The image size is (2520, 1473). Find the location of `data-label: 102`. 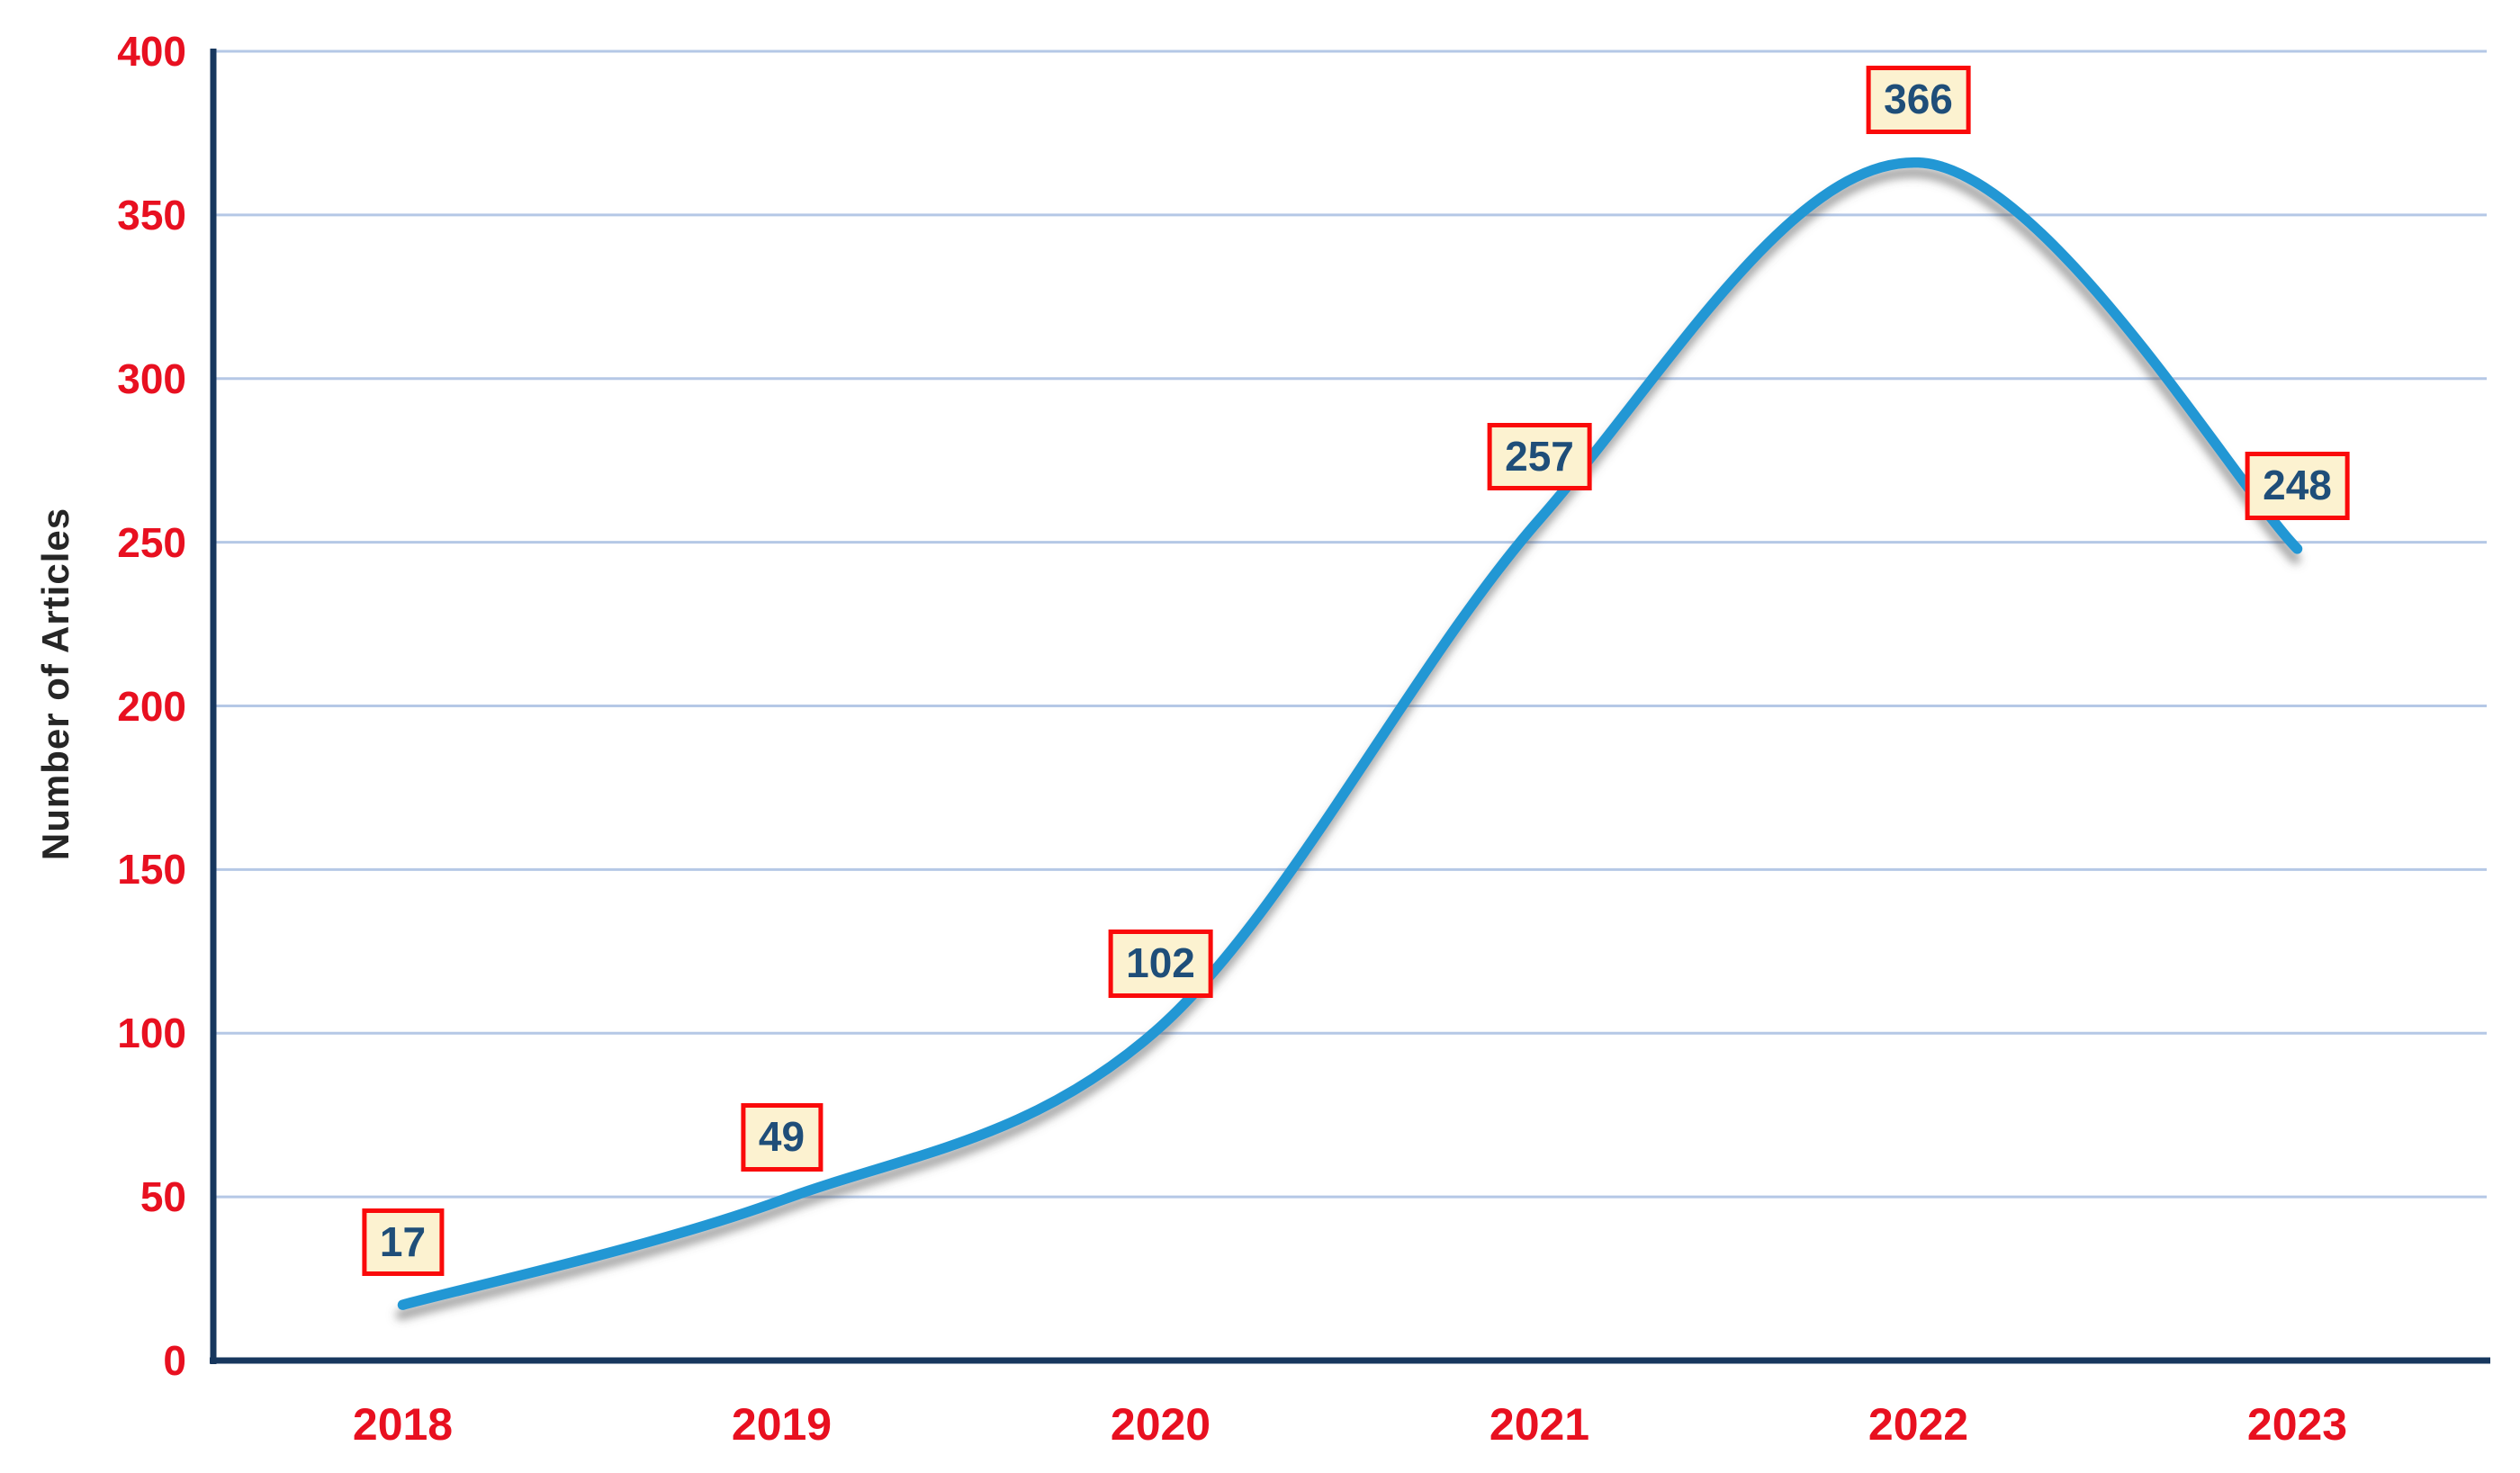

data-label: 102 is located at coordinates (1161, 964).